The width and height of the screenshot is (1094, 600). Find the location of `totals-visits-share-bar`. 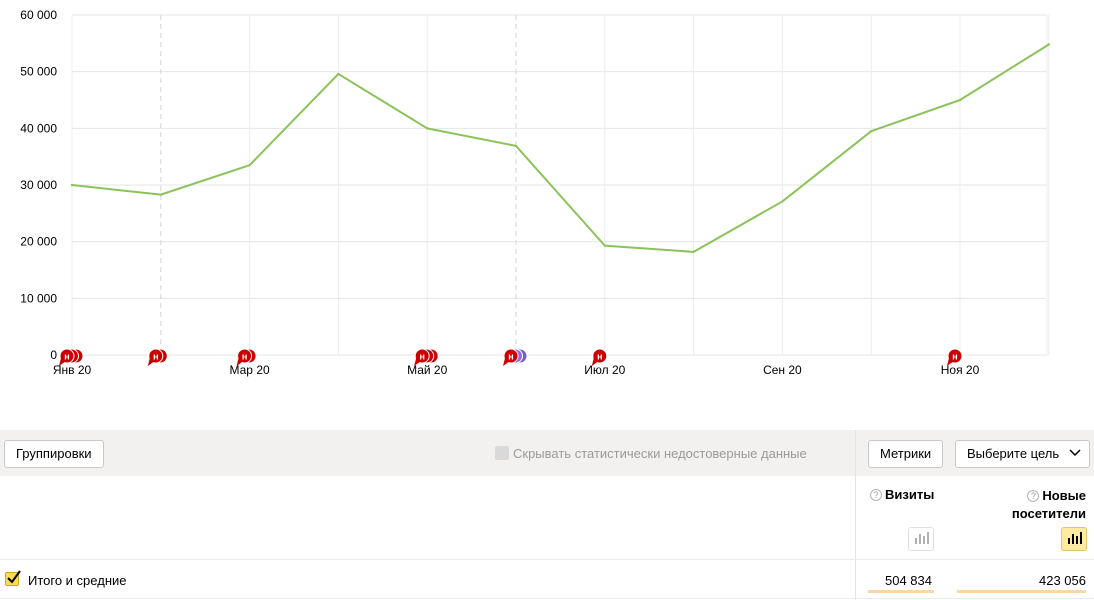

totals-visits-share-bar is located at coordinates (901, 591).